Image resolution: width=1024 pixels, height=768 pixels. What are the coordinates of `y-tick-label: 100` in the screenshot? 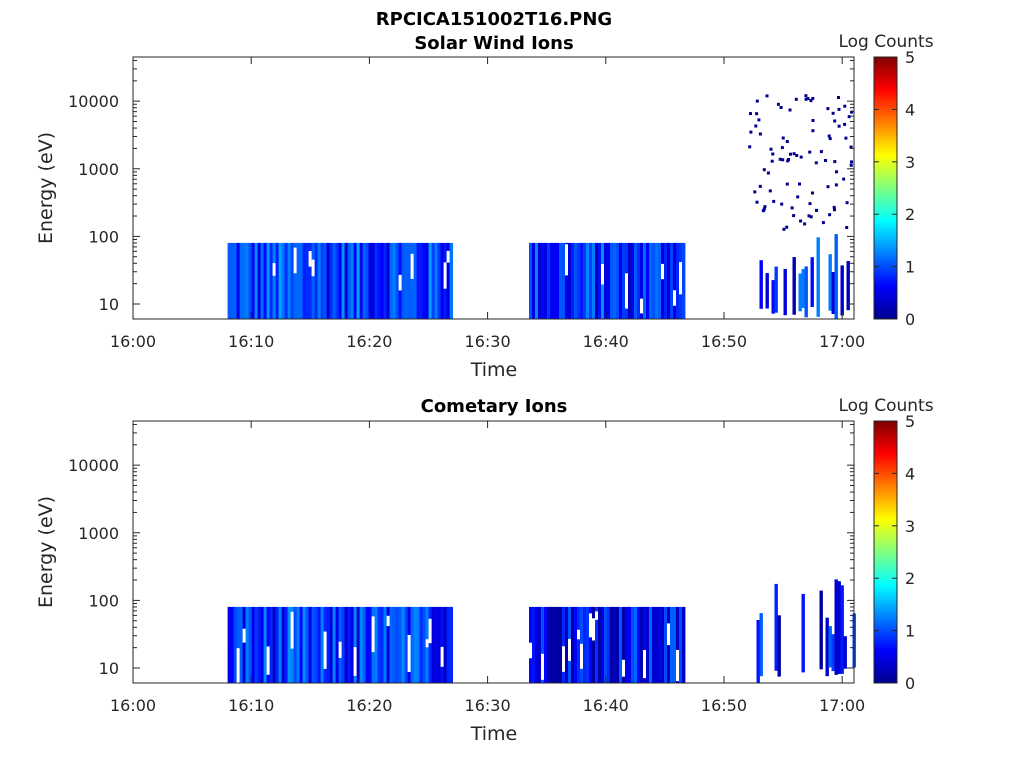 It's located at (103, 236).